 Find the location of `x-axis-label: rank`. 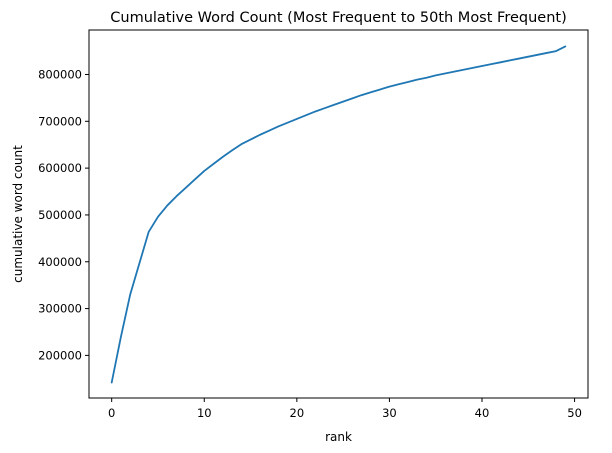

x-axis-label: rank is located at coordinates (338, 437).